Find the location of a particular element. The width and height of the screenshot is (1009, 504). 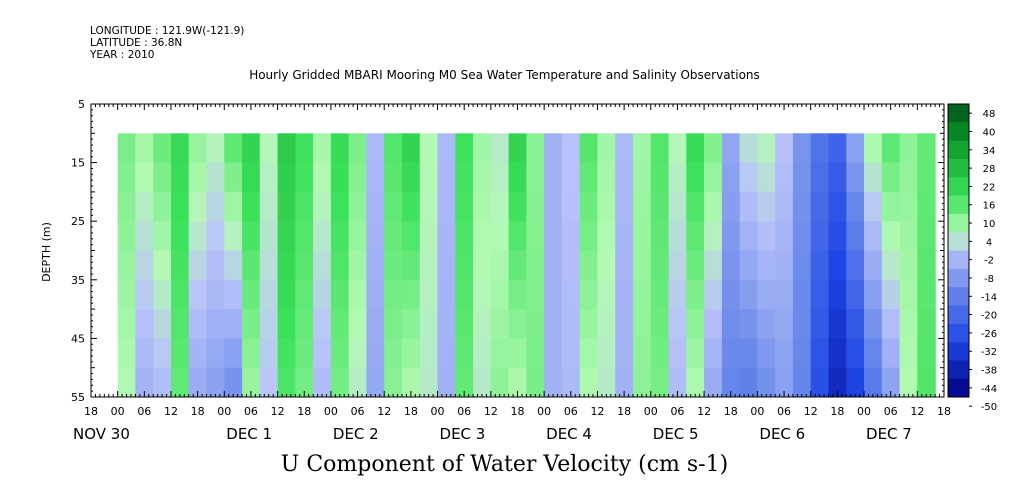

x-date-label: DEC 1 is located at coordinates (249, 434).